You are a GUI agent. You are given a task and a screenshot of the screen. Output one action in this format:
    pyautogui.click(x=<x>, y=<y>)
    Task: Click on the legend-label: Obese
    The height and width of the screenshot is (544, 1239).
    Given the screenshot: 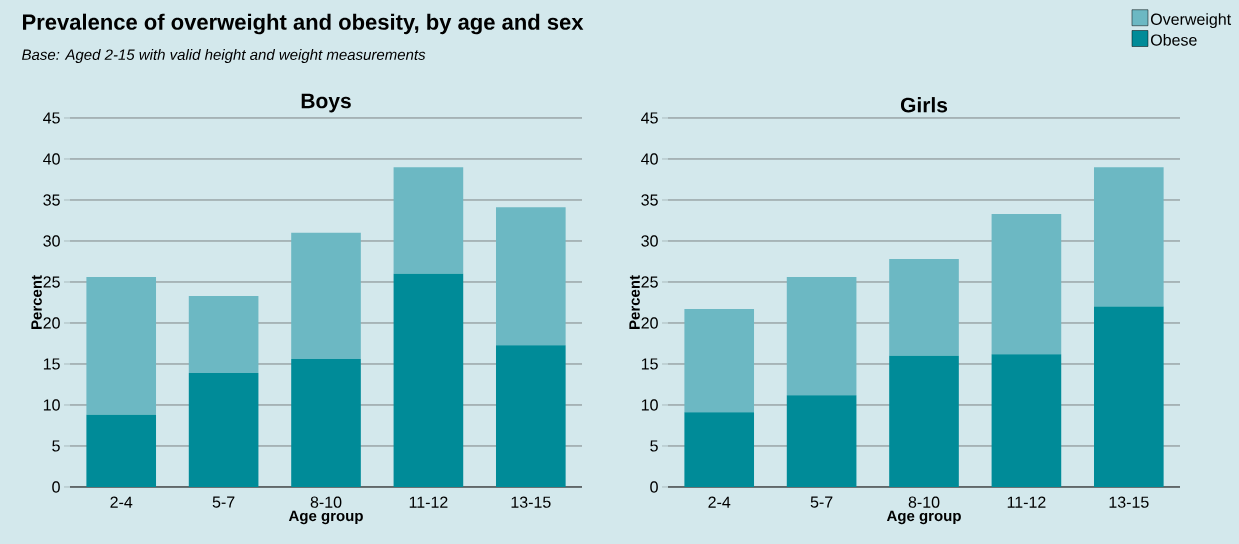 What is the action you would take?
    pyautogui.click(x=1173, y=39)
    